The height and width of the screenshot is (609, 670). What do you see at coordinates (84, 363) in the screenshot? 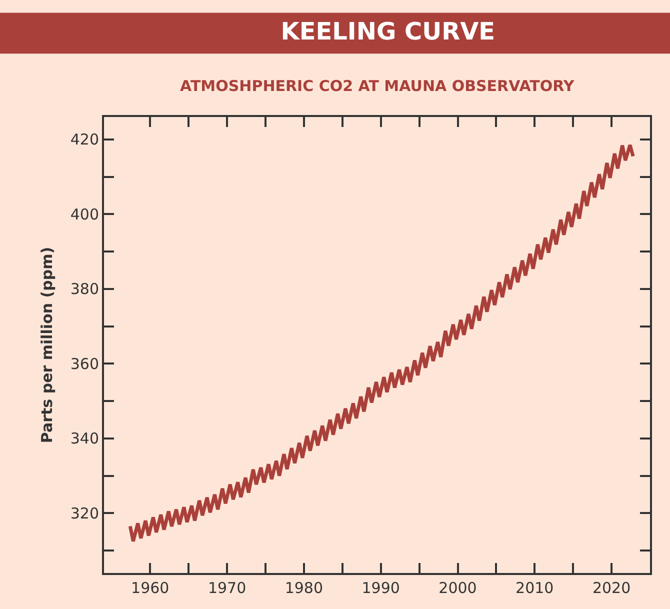
I see `y-tick-label: 360` at bounding box center [84, 363].